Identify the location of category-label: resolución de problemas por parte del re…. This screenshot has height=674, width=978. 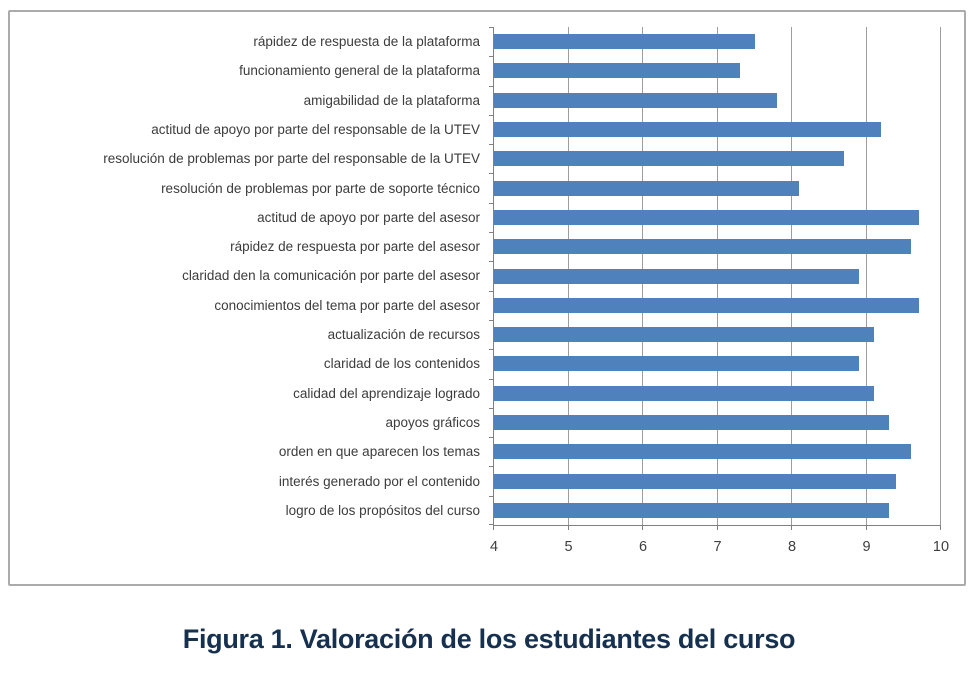
(291, 159).